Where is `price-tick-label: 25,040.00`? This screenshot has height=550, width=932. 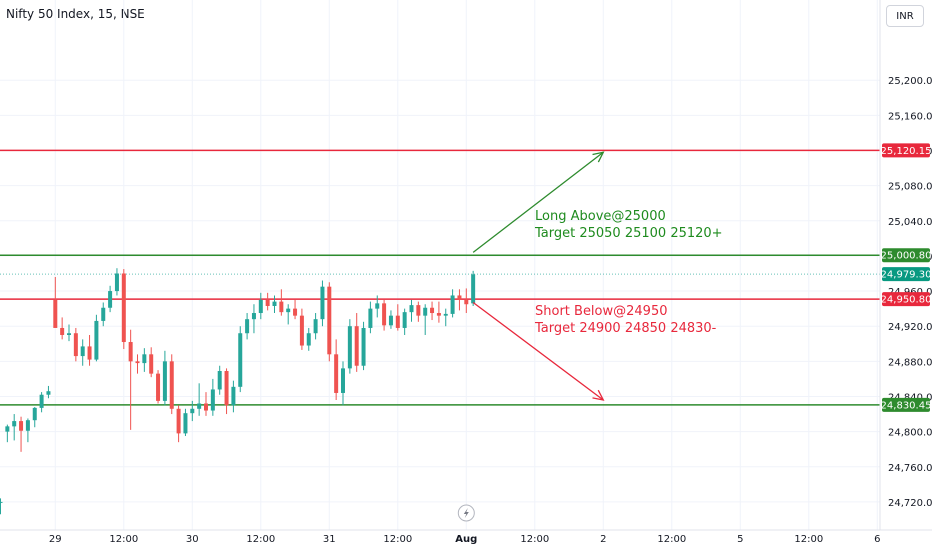
price-tick-label: 25,040.00 is located at coordinates (910, 222).